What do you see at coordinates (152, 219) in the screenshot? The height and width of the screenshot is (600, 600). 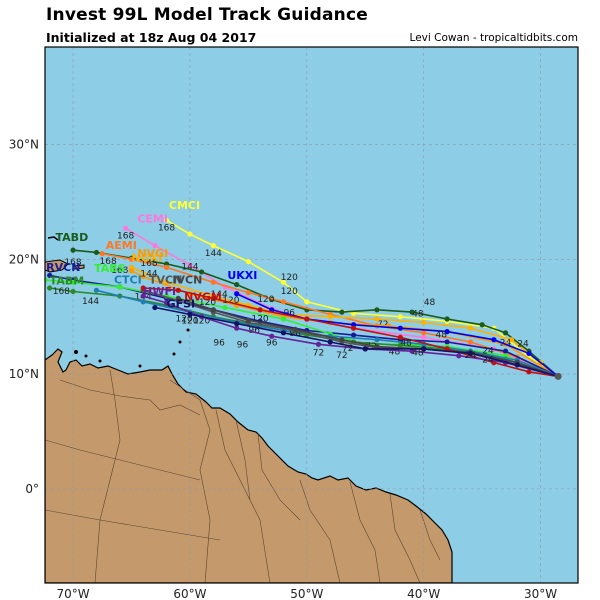 I see `model-label-cemi: CEMI` at bounding box center [152, 219].